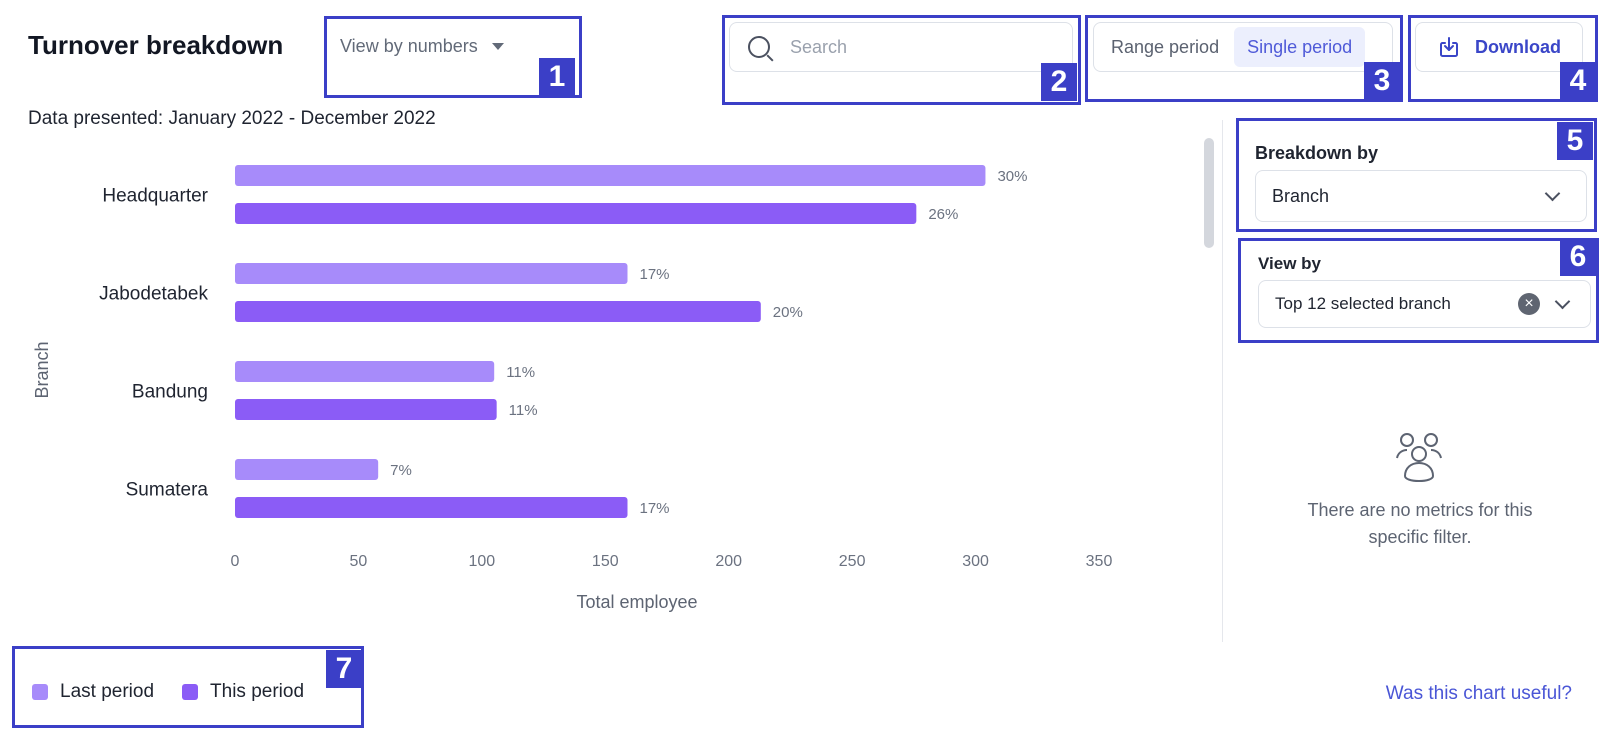  What do you see at coordinates (943, 214) in the screenshot?
I see `data-label: 26%` at bounding box center [943, 214].